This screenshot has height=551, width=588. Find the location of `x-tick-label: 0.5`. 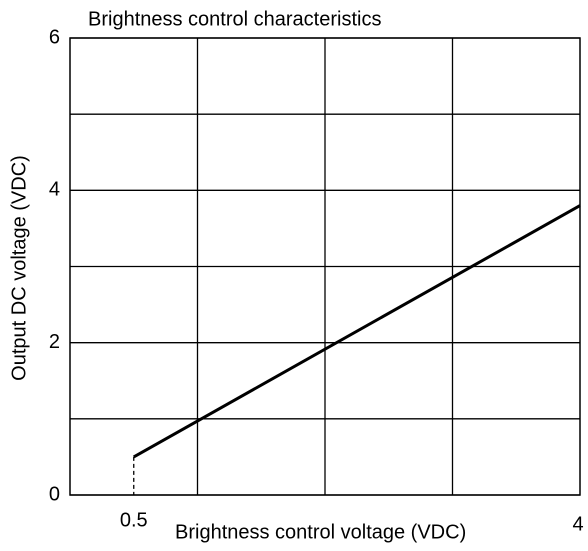

x-tick-label: 0.5 is located at coordinates (134, 520).